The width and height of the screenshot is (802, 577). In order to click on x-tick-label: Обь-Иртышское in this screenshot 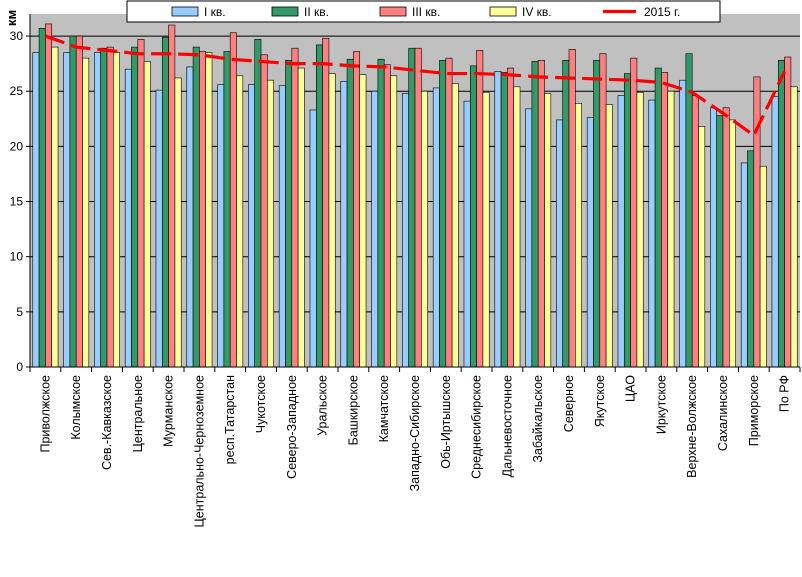, I will do `click(446, 422)`.